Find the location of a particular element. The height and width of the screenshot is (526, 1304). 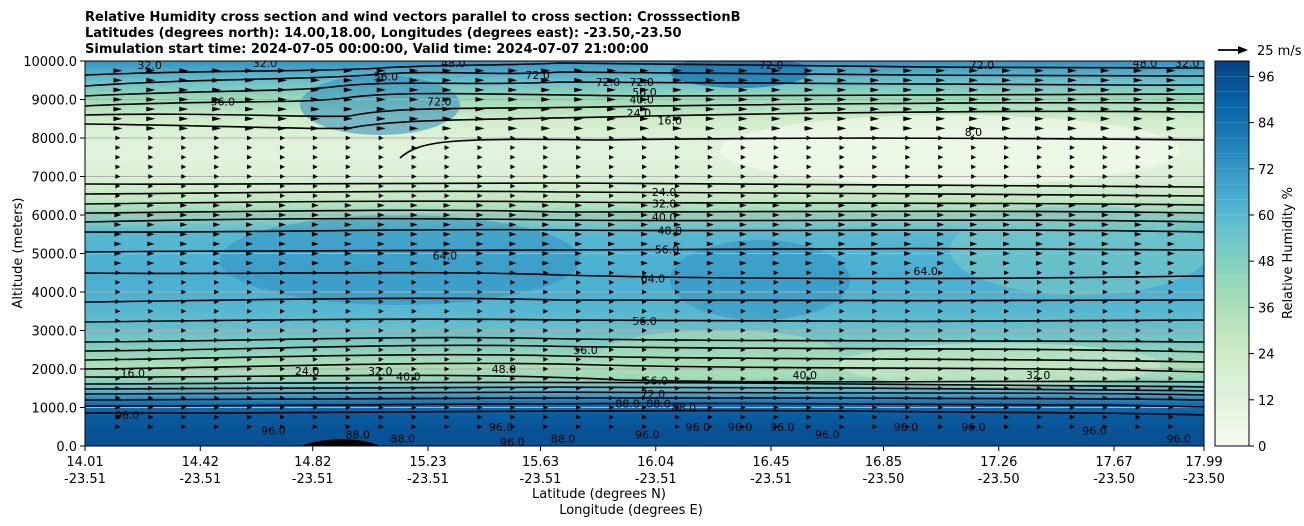

contour-label: 88.0 is located at coordinates (563, 438).